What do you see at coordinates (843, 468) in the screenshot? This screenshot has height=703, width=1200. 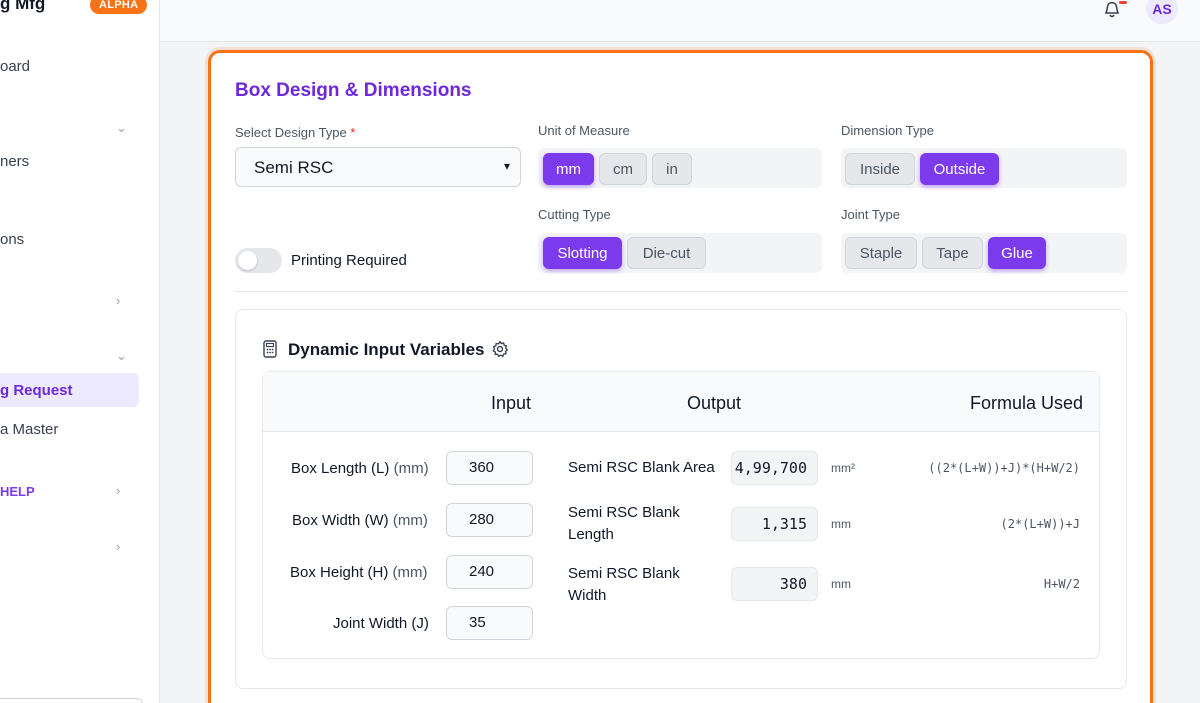 I see `unit-area: mm²` at bounding box center [843, 468].